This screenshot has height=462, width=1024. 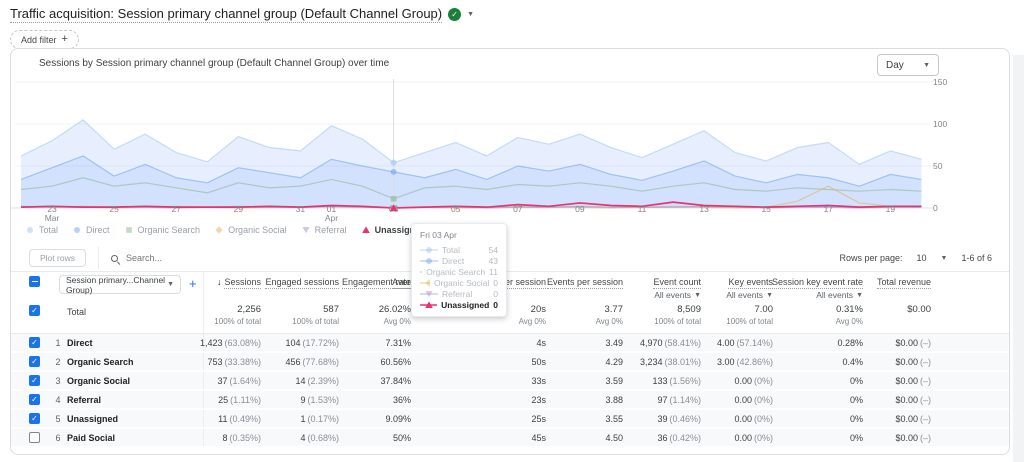 I want to click on sessions-value: 1,423 (63.08%), so click(x=230, y=342).